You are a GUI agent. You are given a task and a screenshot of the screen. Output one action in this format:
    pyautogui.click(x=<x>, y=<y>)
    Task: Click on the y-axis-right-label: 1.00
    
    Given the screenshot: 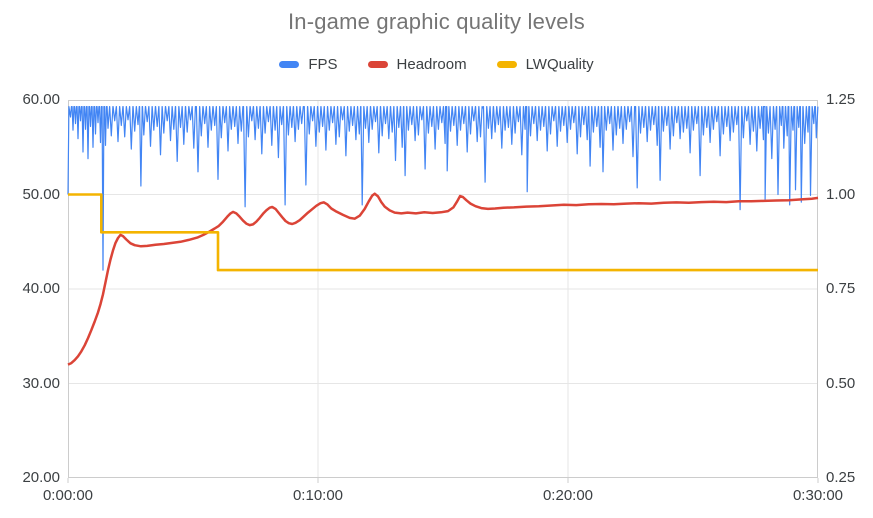 What is the action you would take?
    pyautogui.click(x=841, y=194)
    